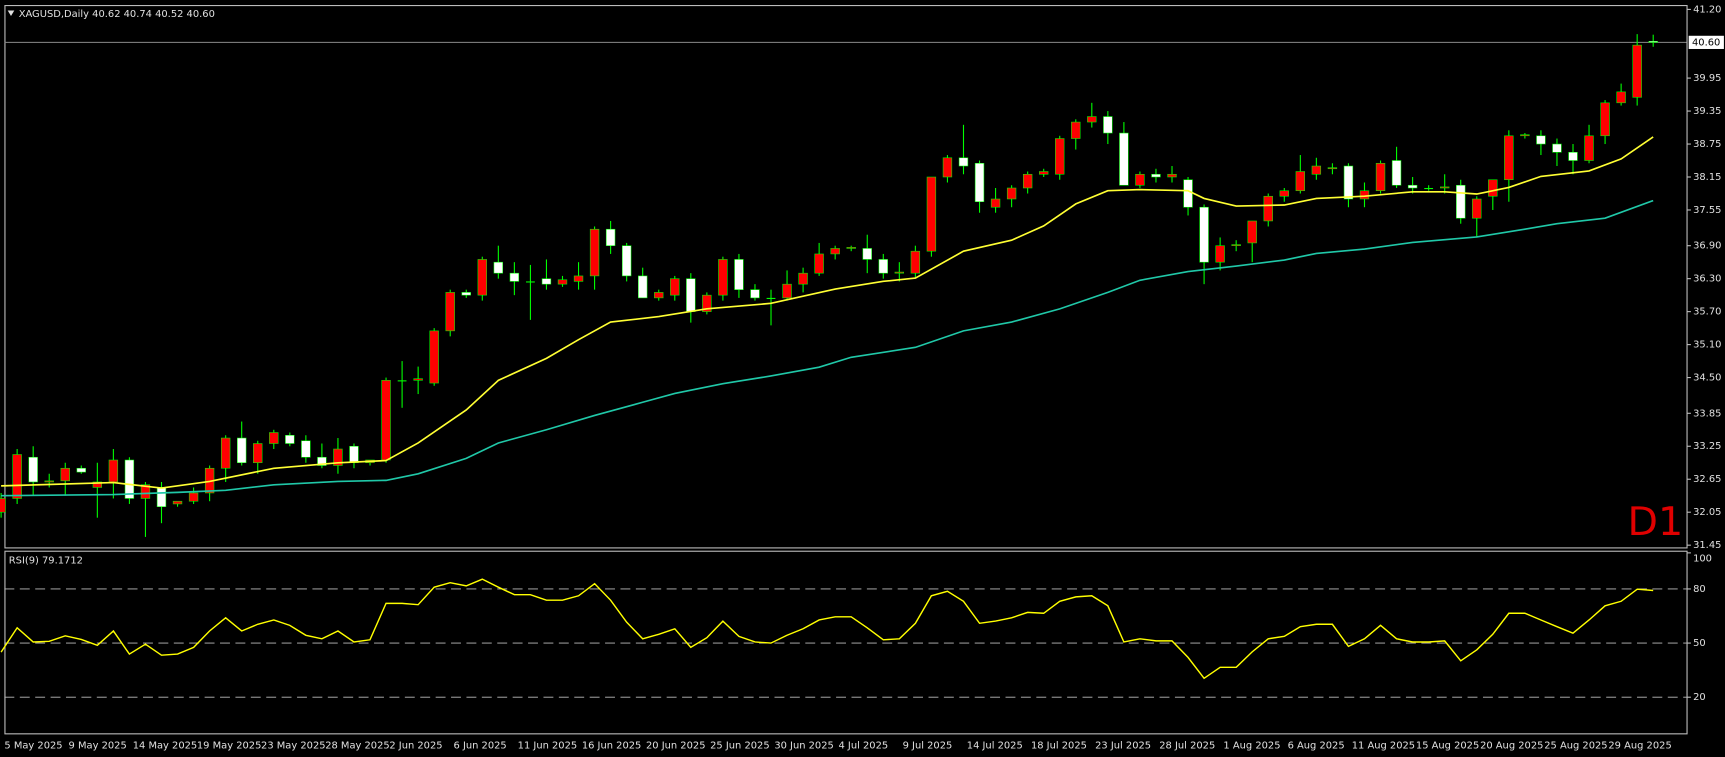 This screenshot has height=757, width=1725. Describe the element at coordinates (1187, 745) in the screenshot. I see `x-tick-label: 28 Jul 2025` at that location.